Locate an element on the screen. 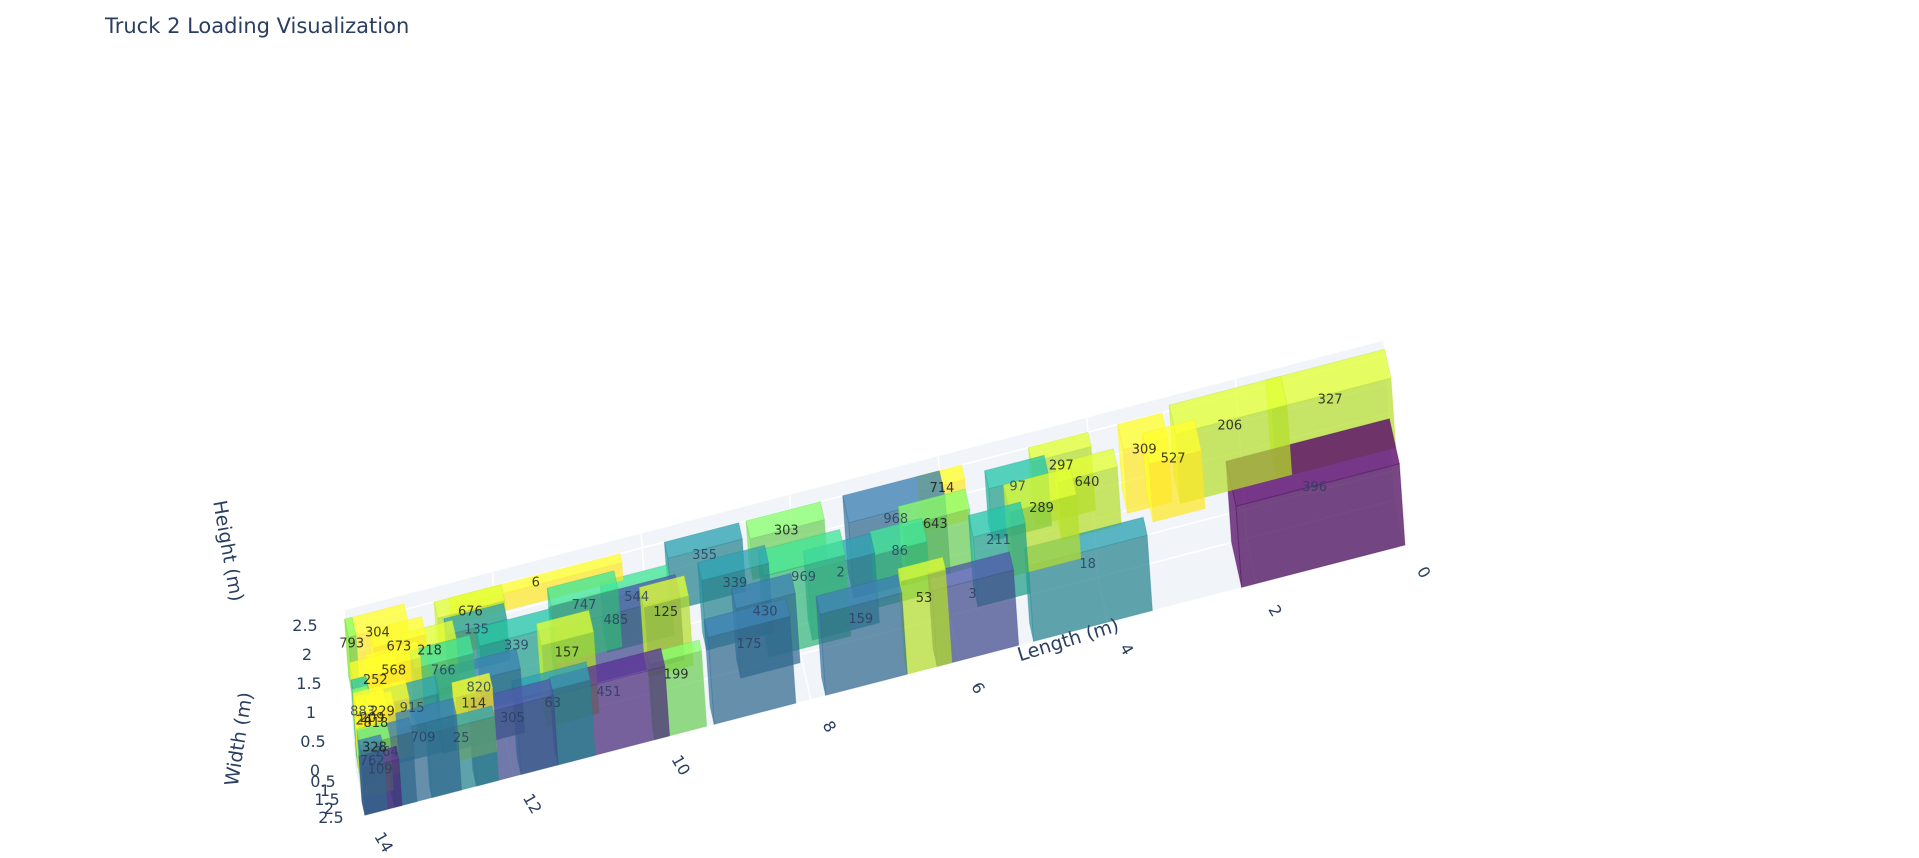  y-tick-label: 2 is located at coordinates (329, 808).